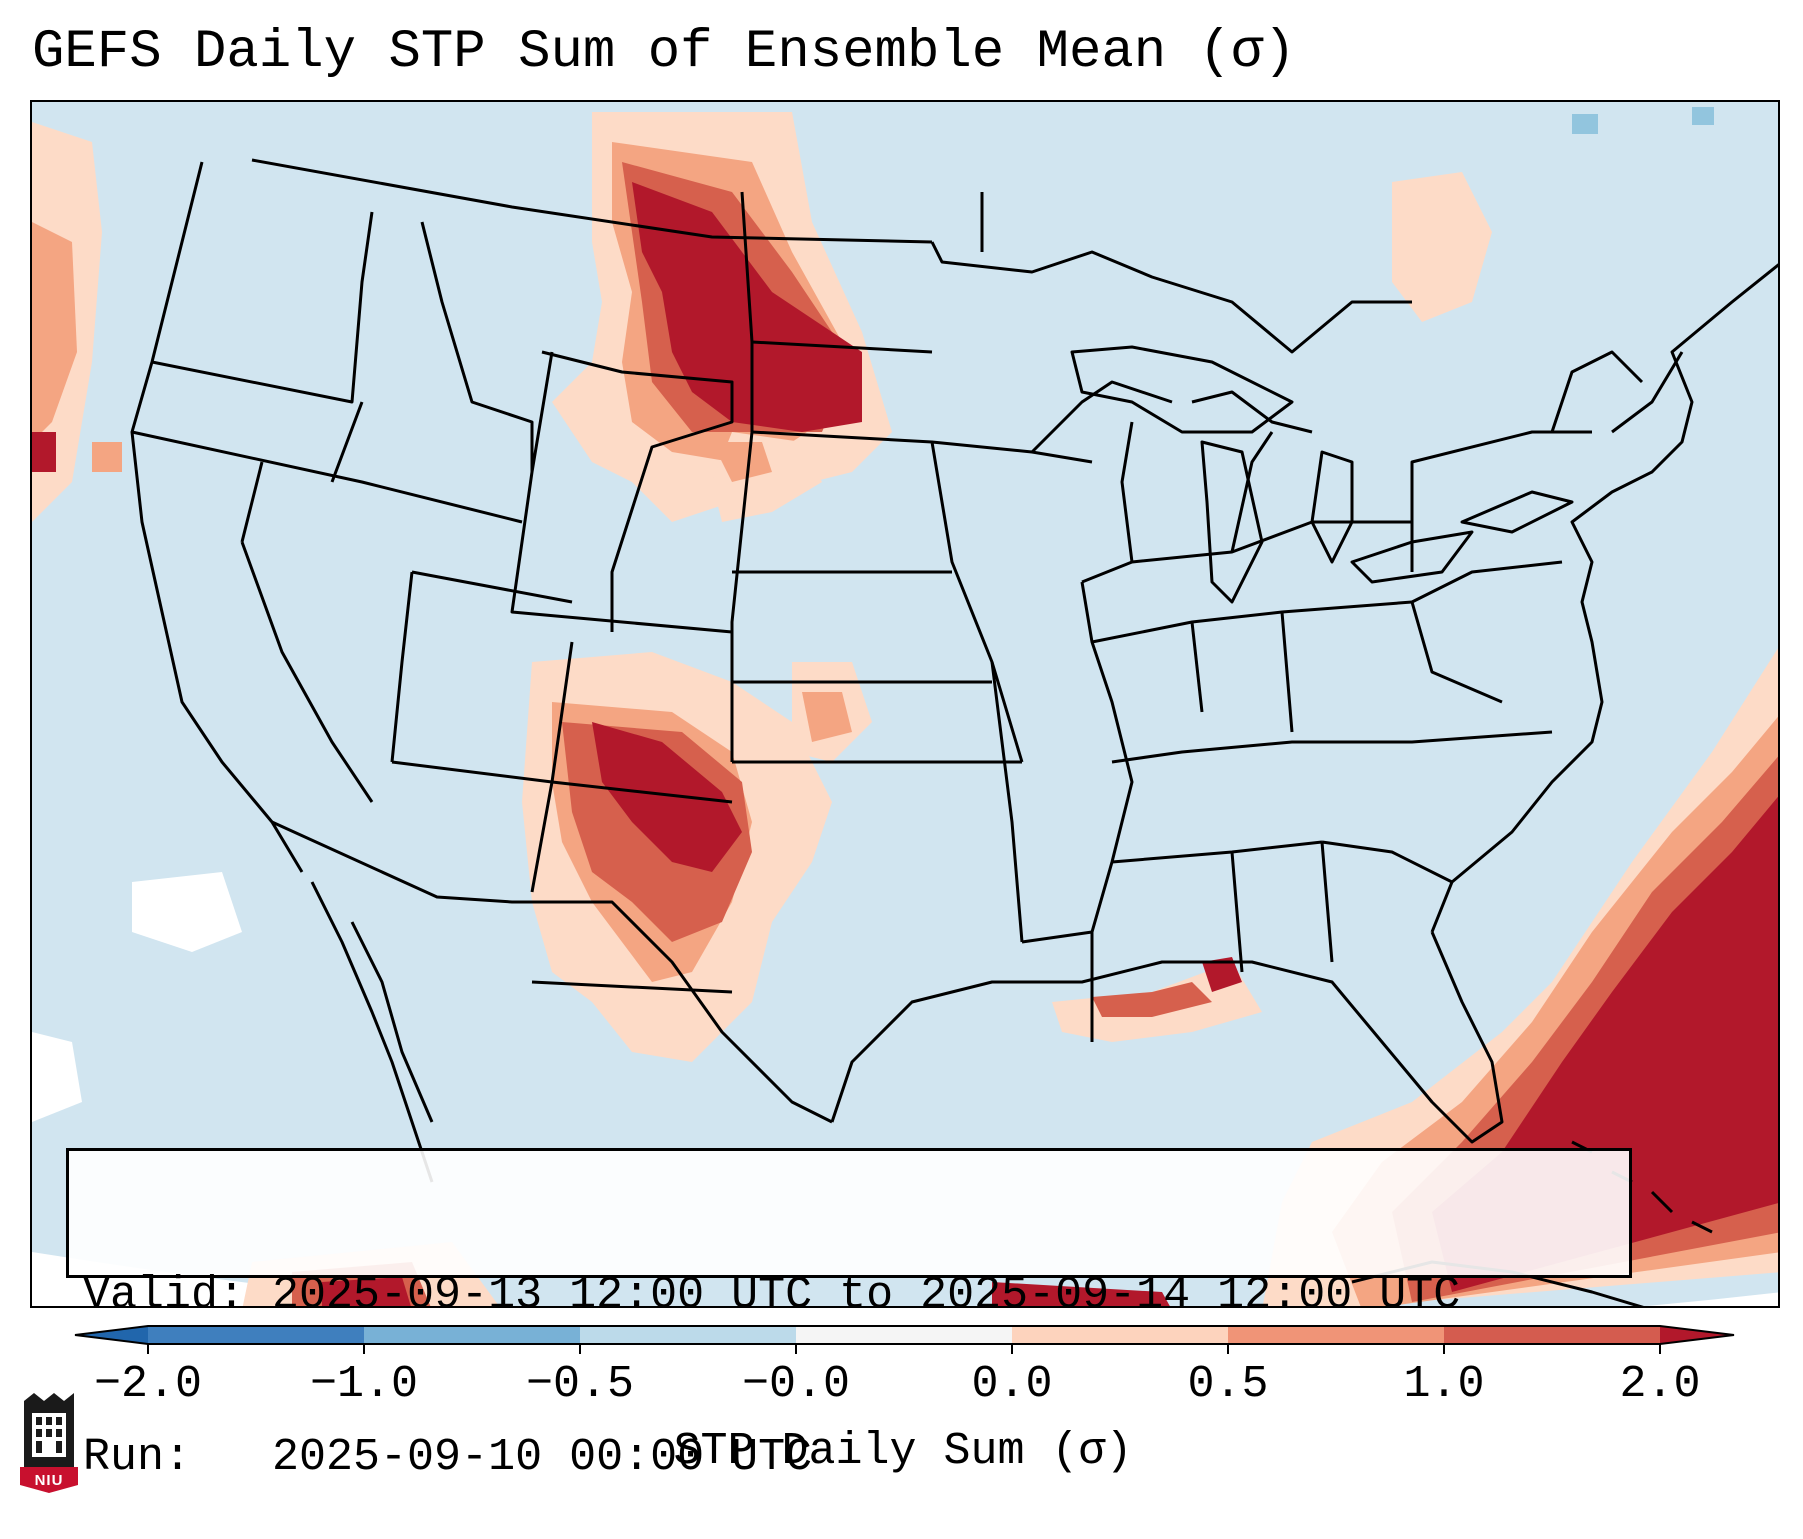 The image size is (1803, 1539). What do you see at coordinates (1585, 124) in the screenshot?
I see `negative-patch` at bounding box center [1585, 124].